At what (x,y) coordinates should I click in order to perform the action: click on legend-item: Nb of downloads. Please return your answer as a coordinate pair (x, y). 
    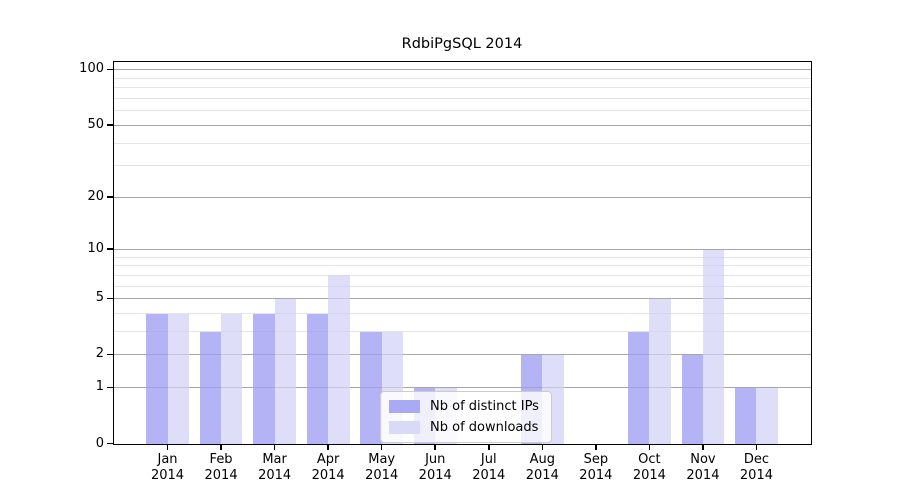
    Looking at the image, I should click on (464, 427).